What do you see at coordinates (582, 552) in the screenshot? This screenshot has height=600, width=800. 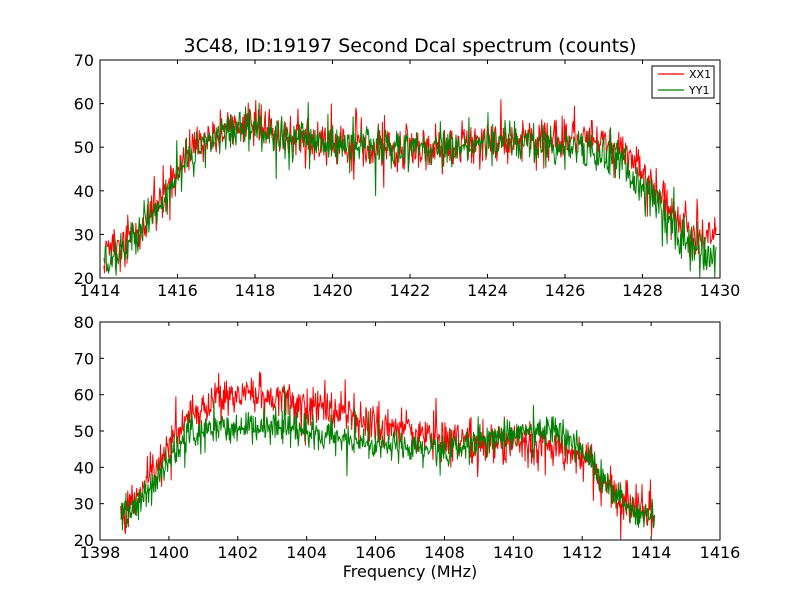 I see `x-tick-label: 1412` at bounding box center [582, 552].